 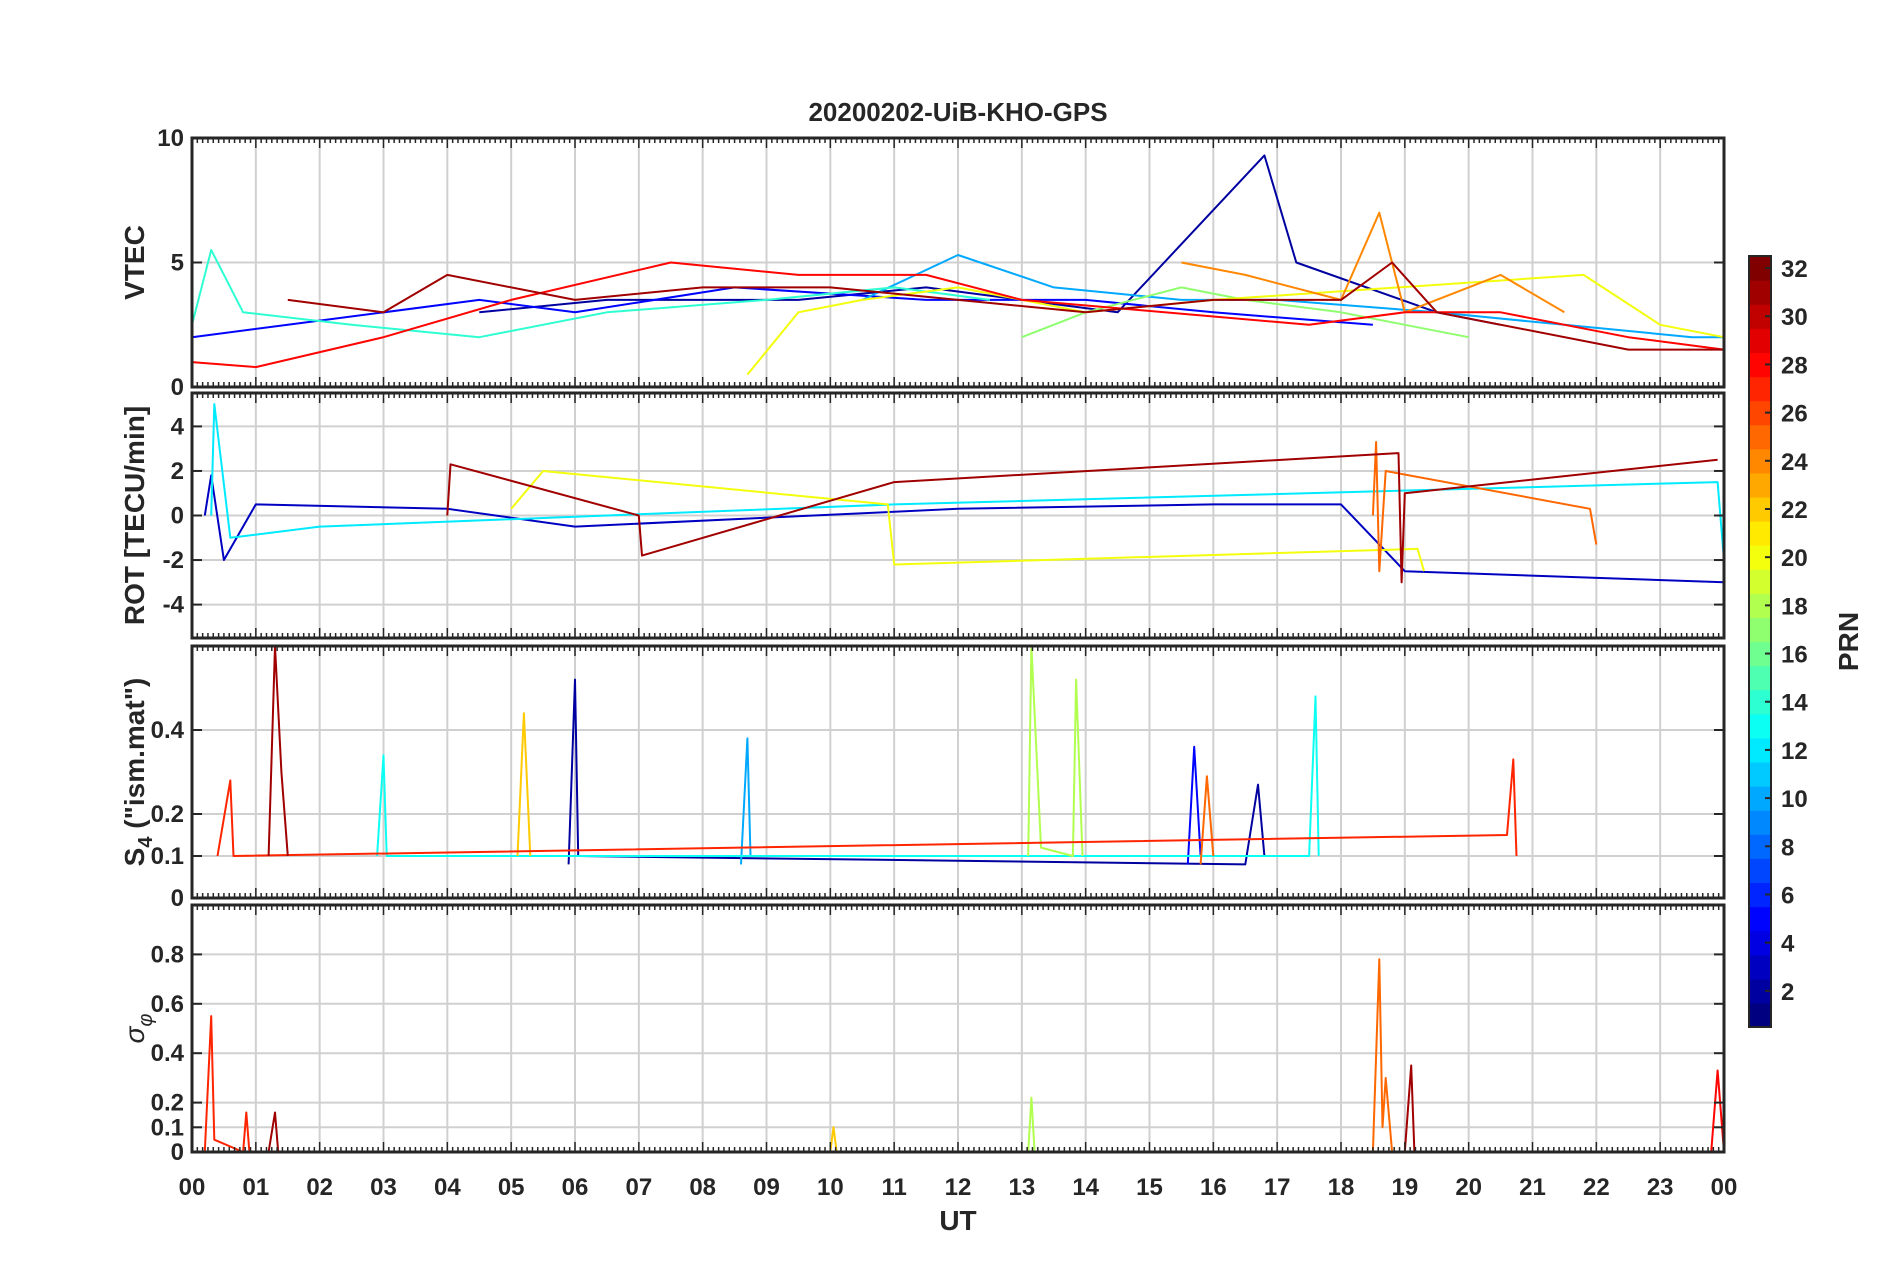 I want to click on colorbar-tick-label: 10, so click(x=1794, y=799).